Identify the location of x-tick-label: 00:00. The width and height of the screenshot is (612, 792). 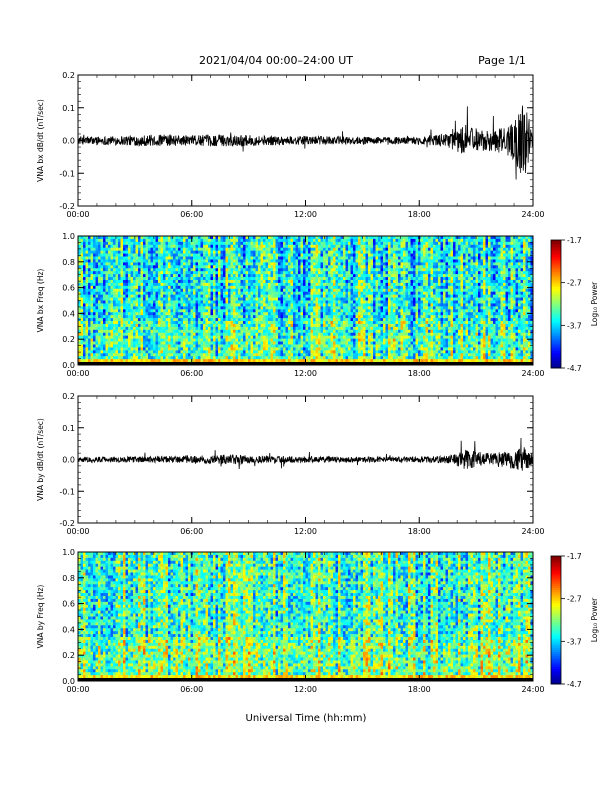
(77, 214).